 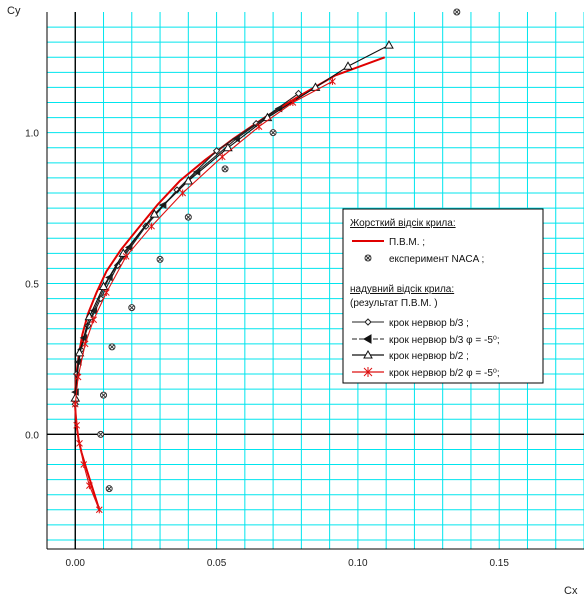 I want to click on x-tick-label: 0.10, so click(x=358, y=563).